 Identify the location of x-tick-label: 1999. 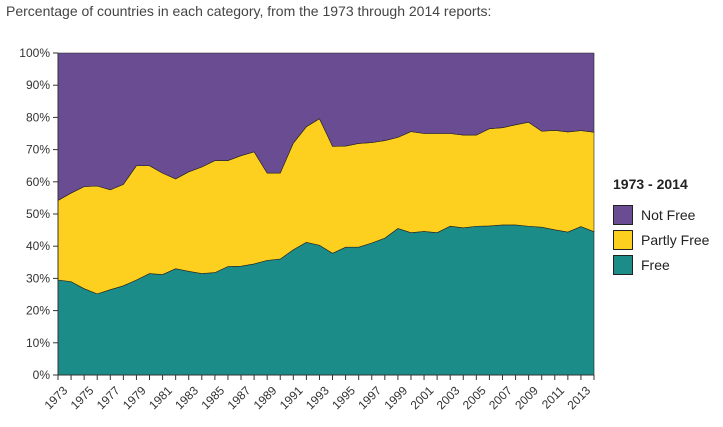
(395, 397).